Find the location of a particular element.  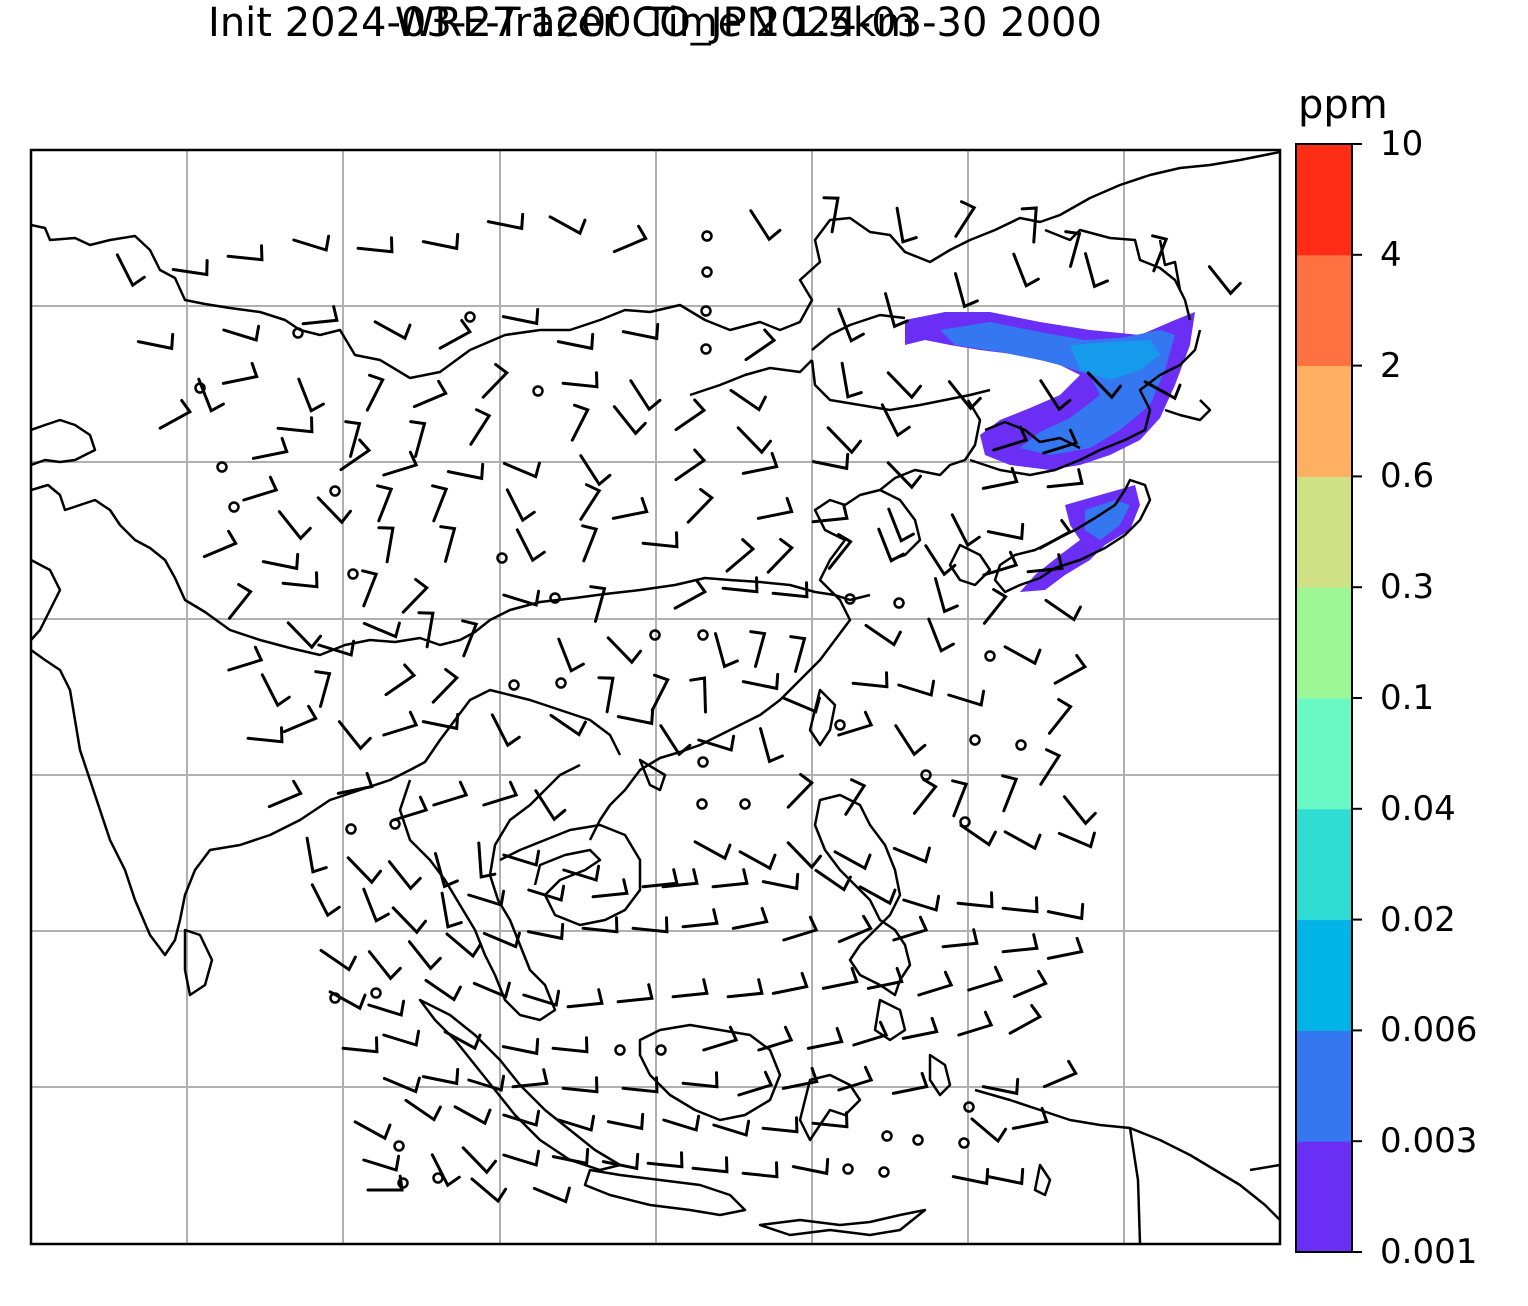

colorbar-tick-label: 0.001 is located at coordinates (1429, 1252).